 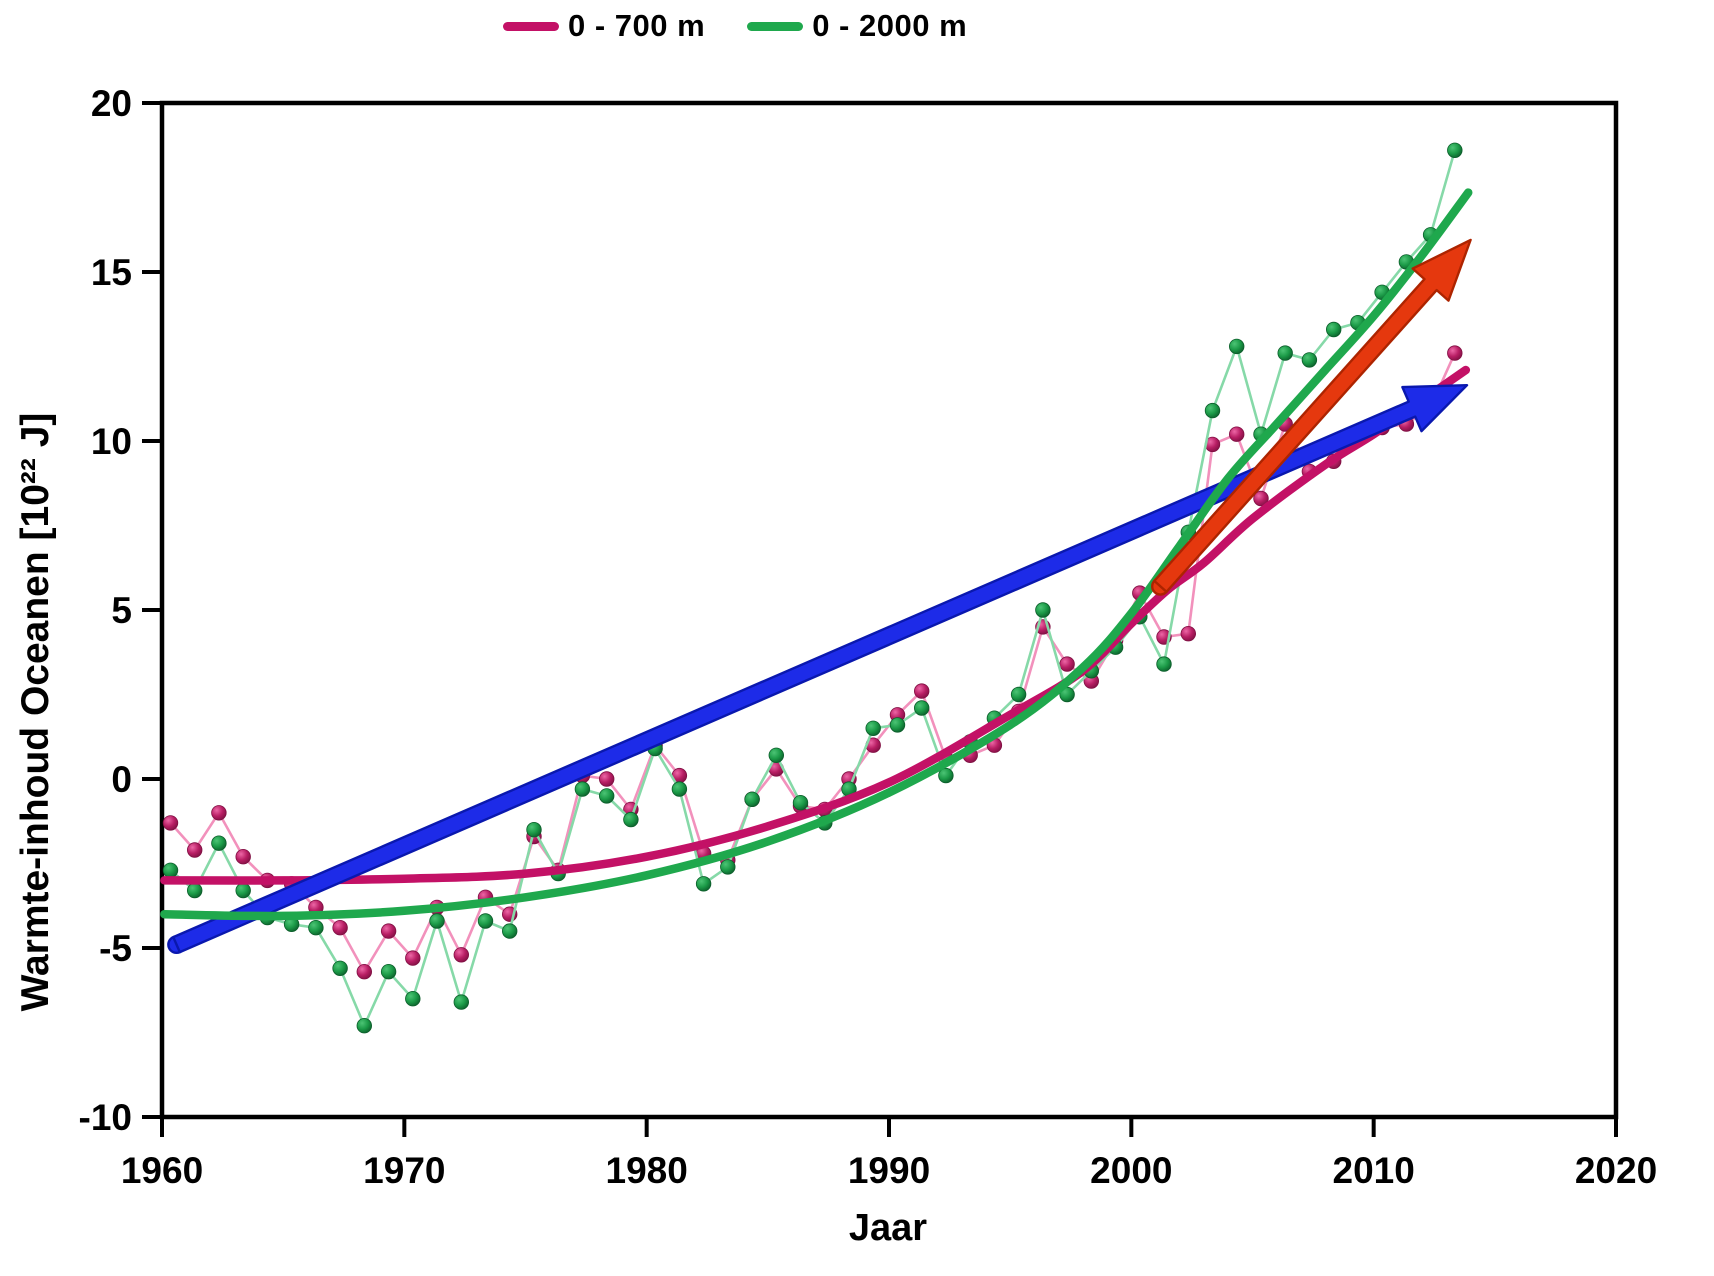 I want to click on x-tick-label: 1980, so click(x=647, y=1170).